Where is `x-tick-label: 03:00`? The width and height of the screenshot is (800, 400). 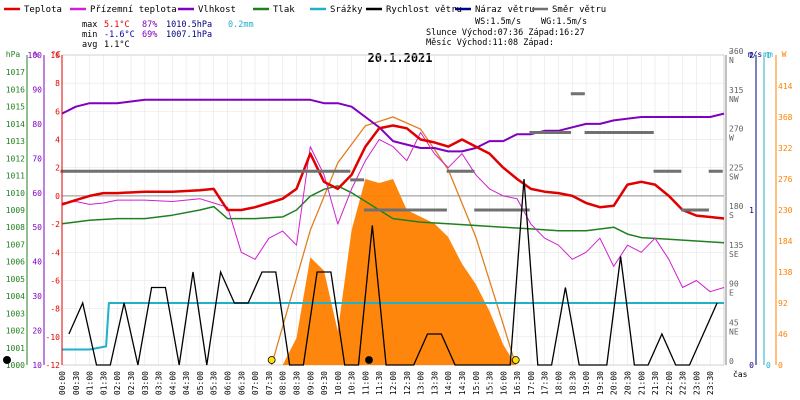 x-tick-label: 03:00 is located at coordinates (145, 383).